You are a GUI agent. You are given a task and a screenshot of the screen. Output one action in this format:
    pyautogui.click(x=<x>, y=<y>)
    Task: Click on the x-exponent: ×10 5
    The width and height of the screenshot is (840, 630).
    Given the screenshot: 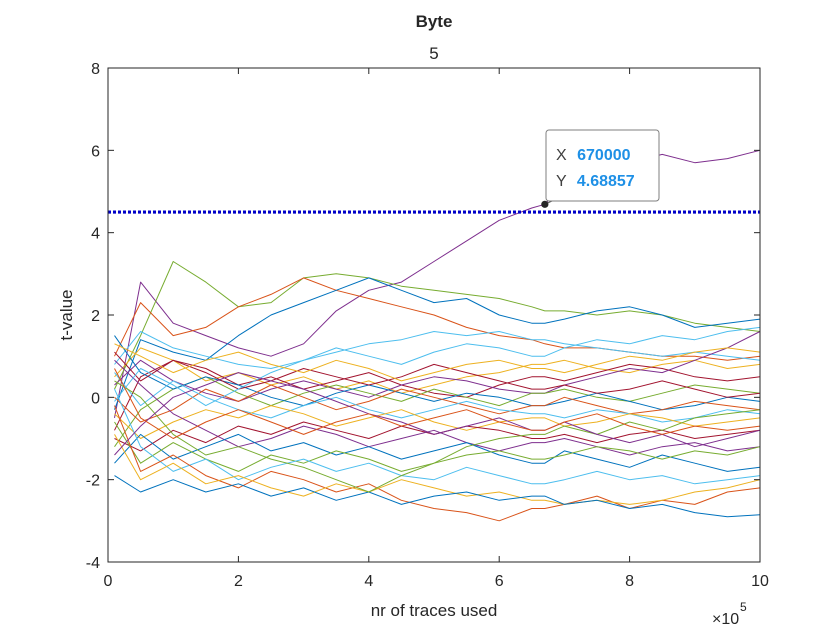 What is the action you would take?
    pyautogui.click(x=729, y=614)
    